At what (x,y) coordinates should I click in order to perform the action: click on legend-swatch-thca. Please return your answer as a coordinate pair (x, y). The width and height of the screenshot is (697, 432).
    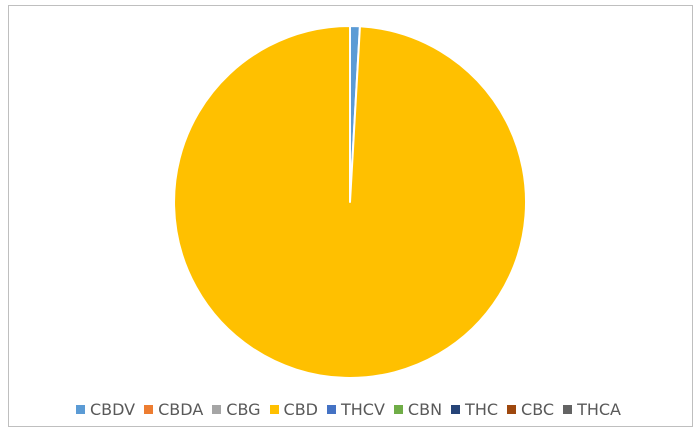
    Looking at the image, I should click on (568, 409).